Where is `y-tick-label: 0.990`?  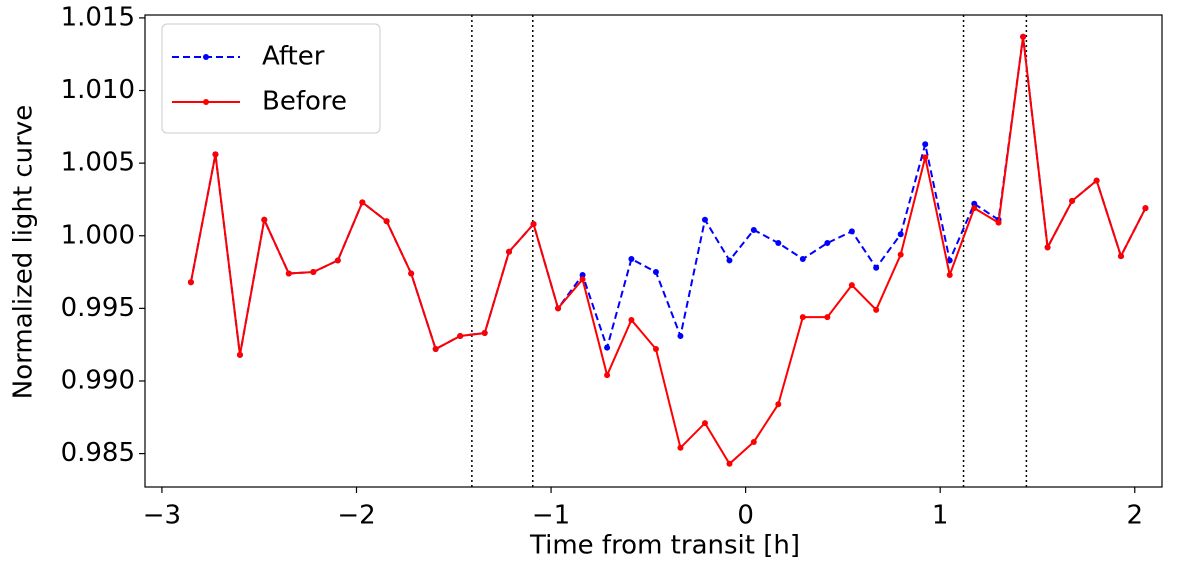 y-tick-label: 0.990 is located at coordinates (98, 380).